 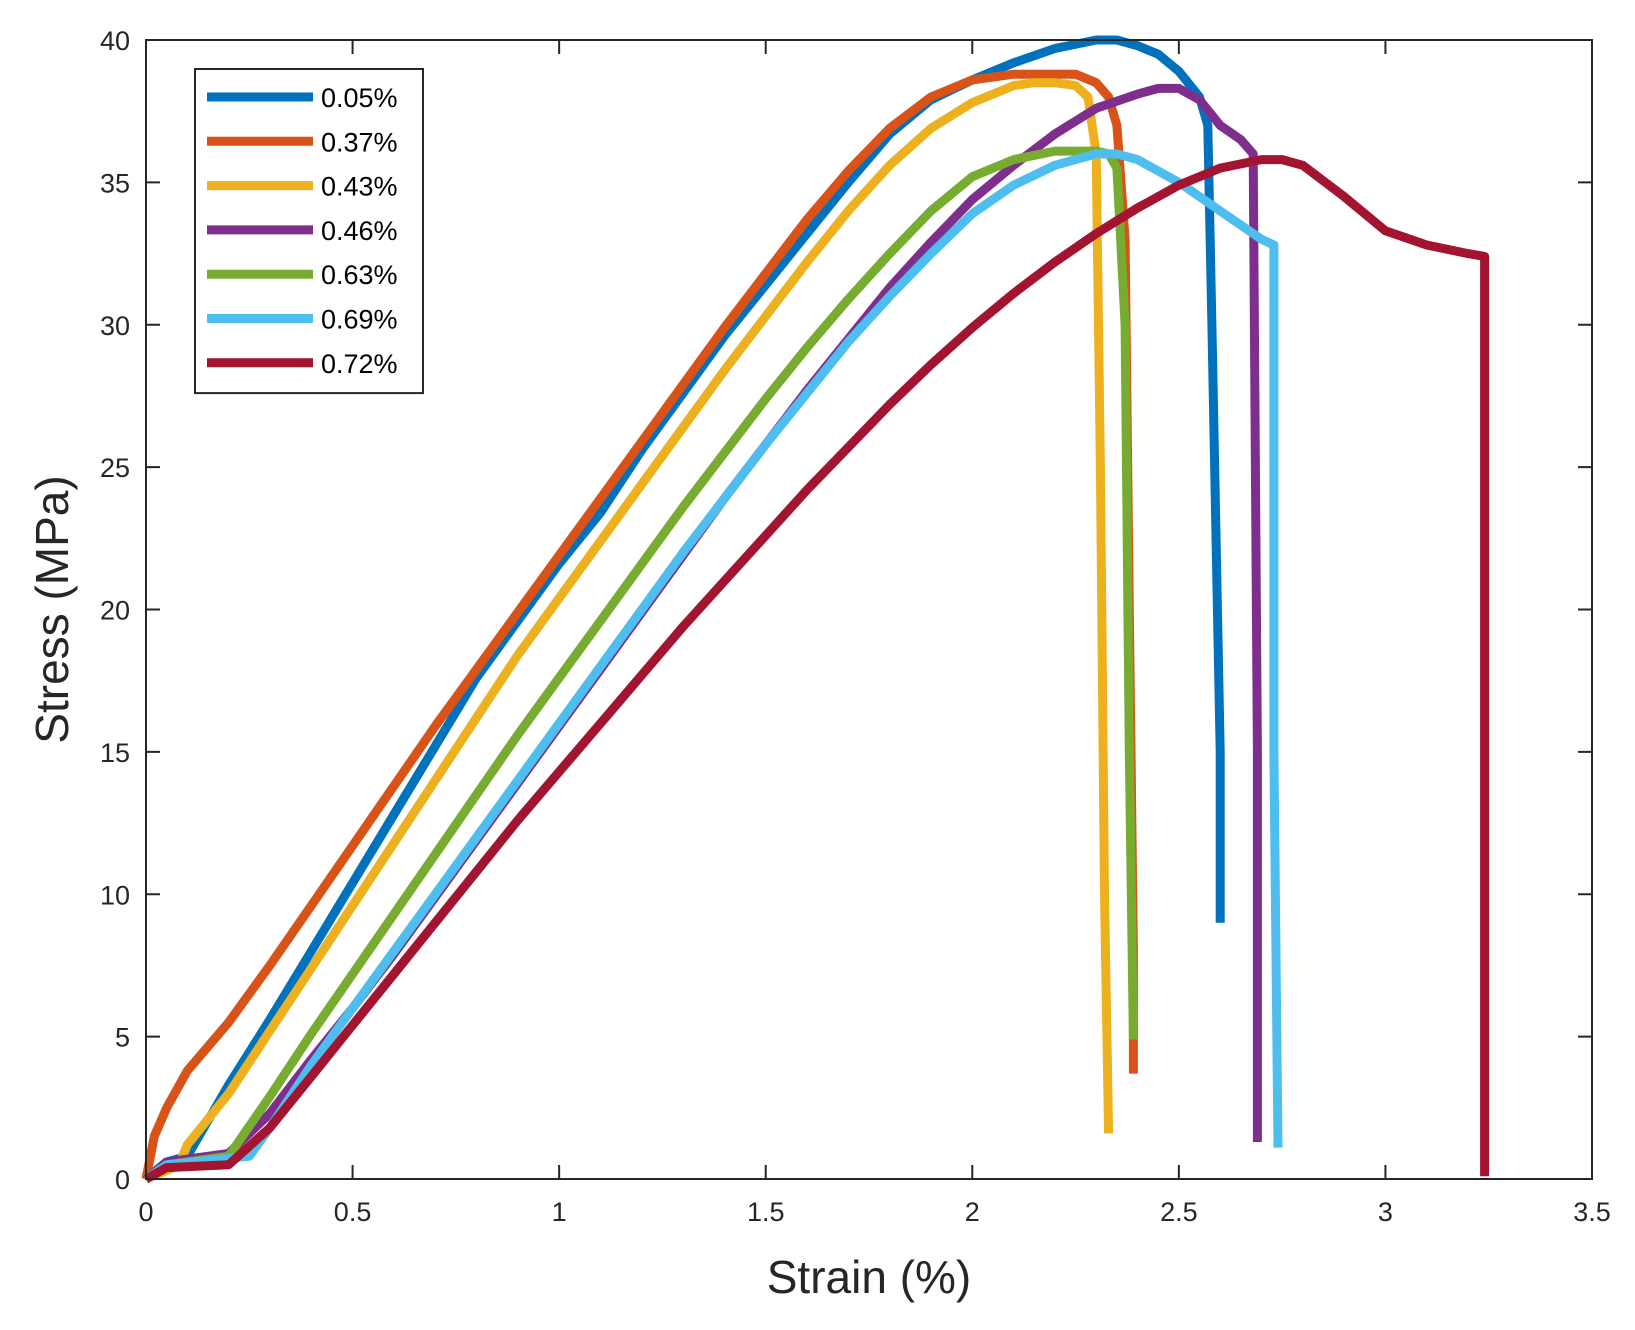 I want to click on x-tick-label: 3, so click(x=1385, y=1212).